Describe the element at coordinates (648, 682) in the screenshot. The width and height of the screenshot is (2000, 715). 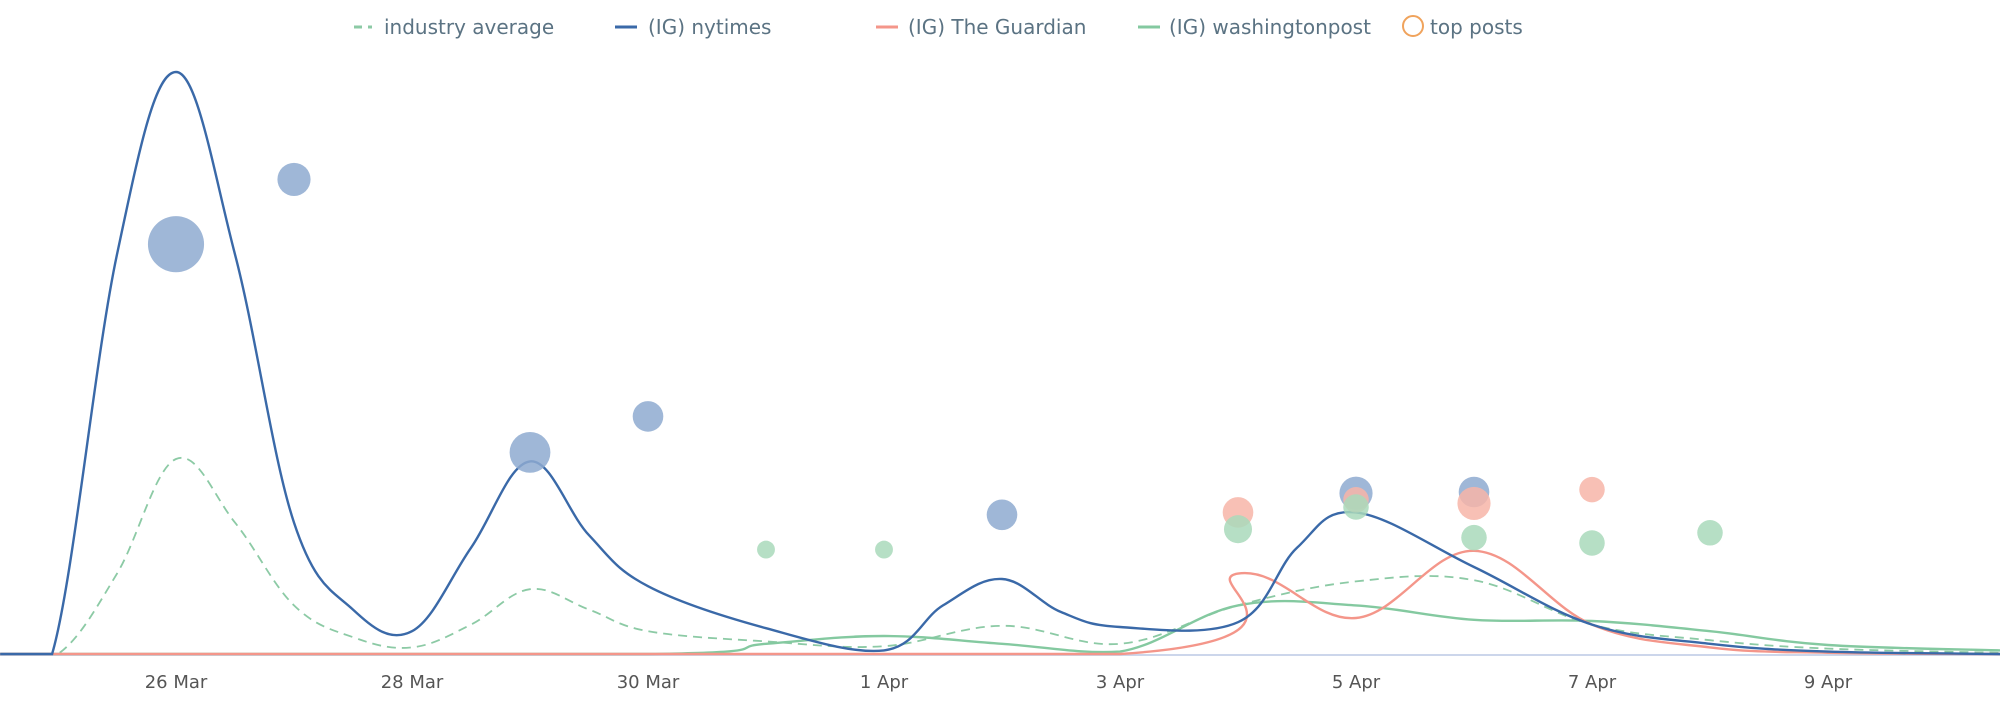
I see `x-tick-label: 30 Mar` at that location.